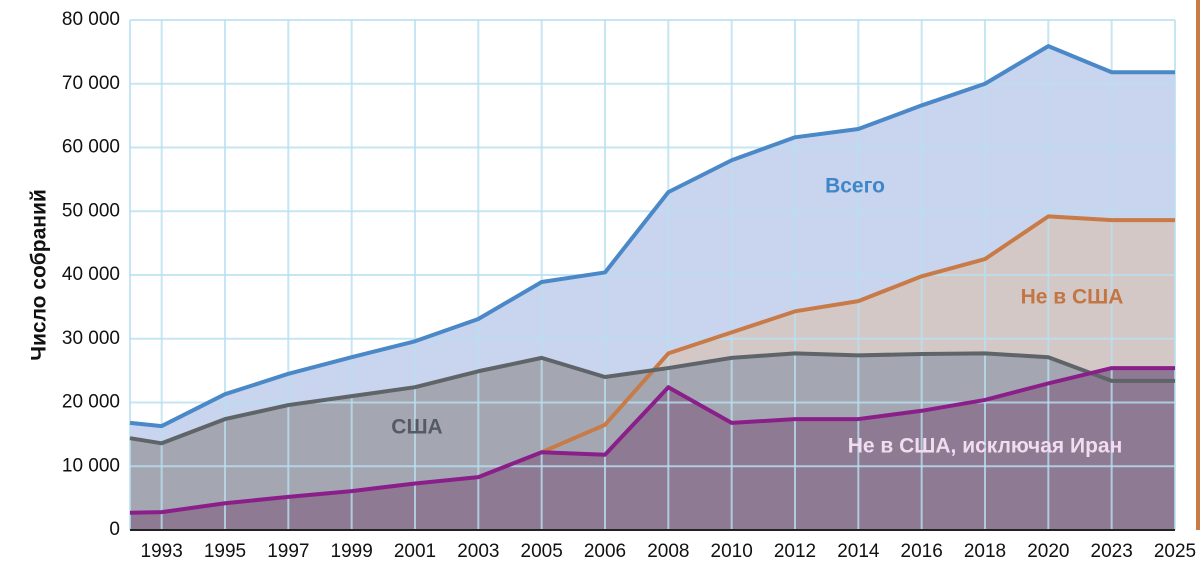 The height and width of the screenshot is (565, 1202). What do you see at coordinates (1048, 551) in the screenshot?
I see `x-tick-label: 2020` at bounding box center [1048, 551].